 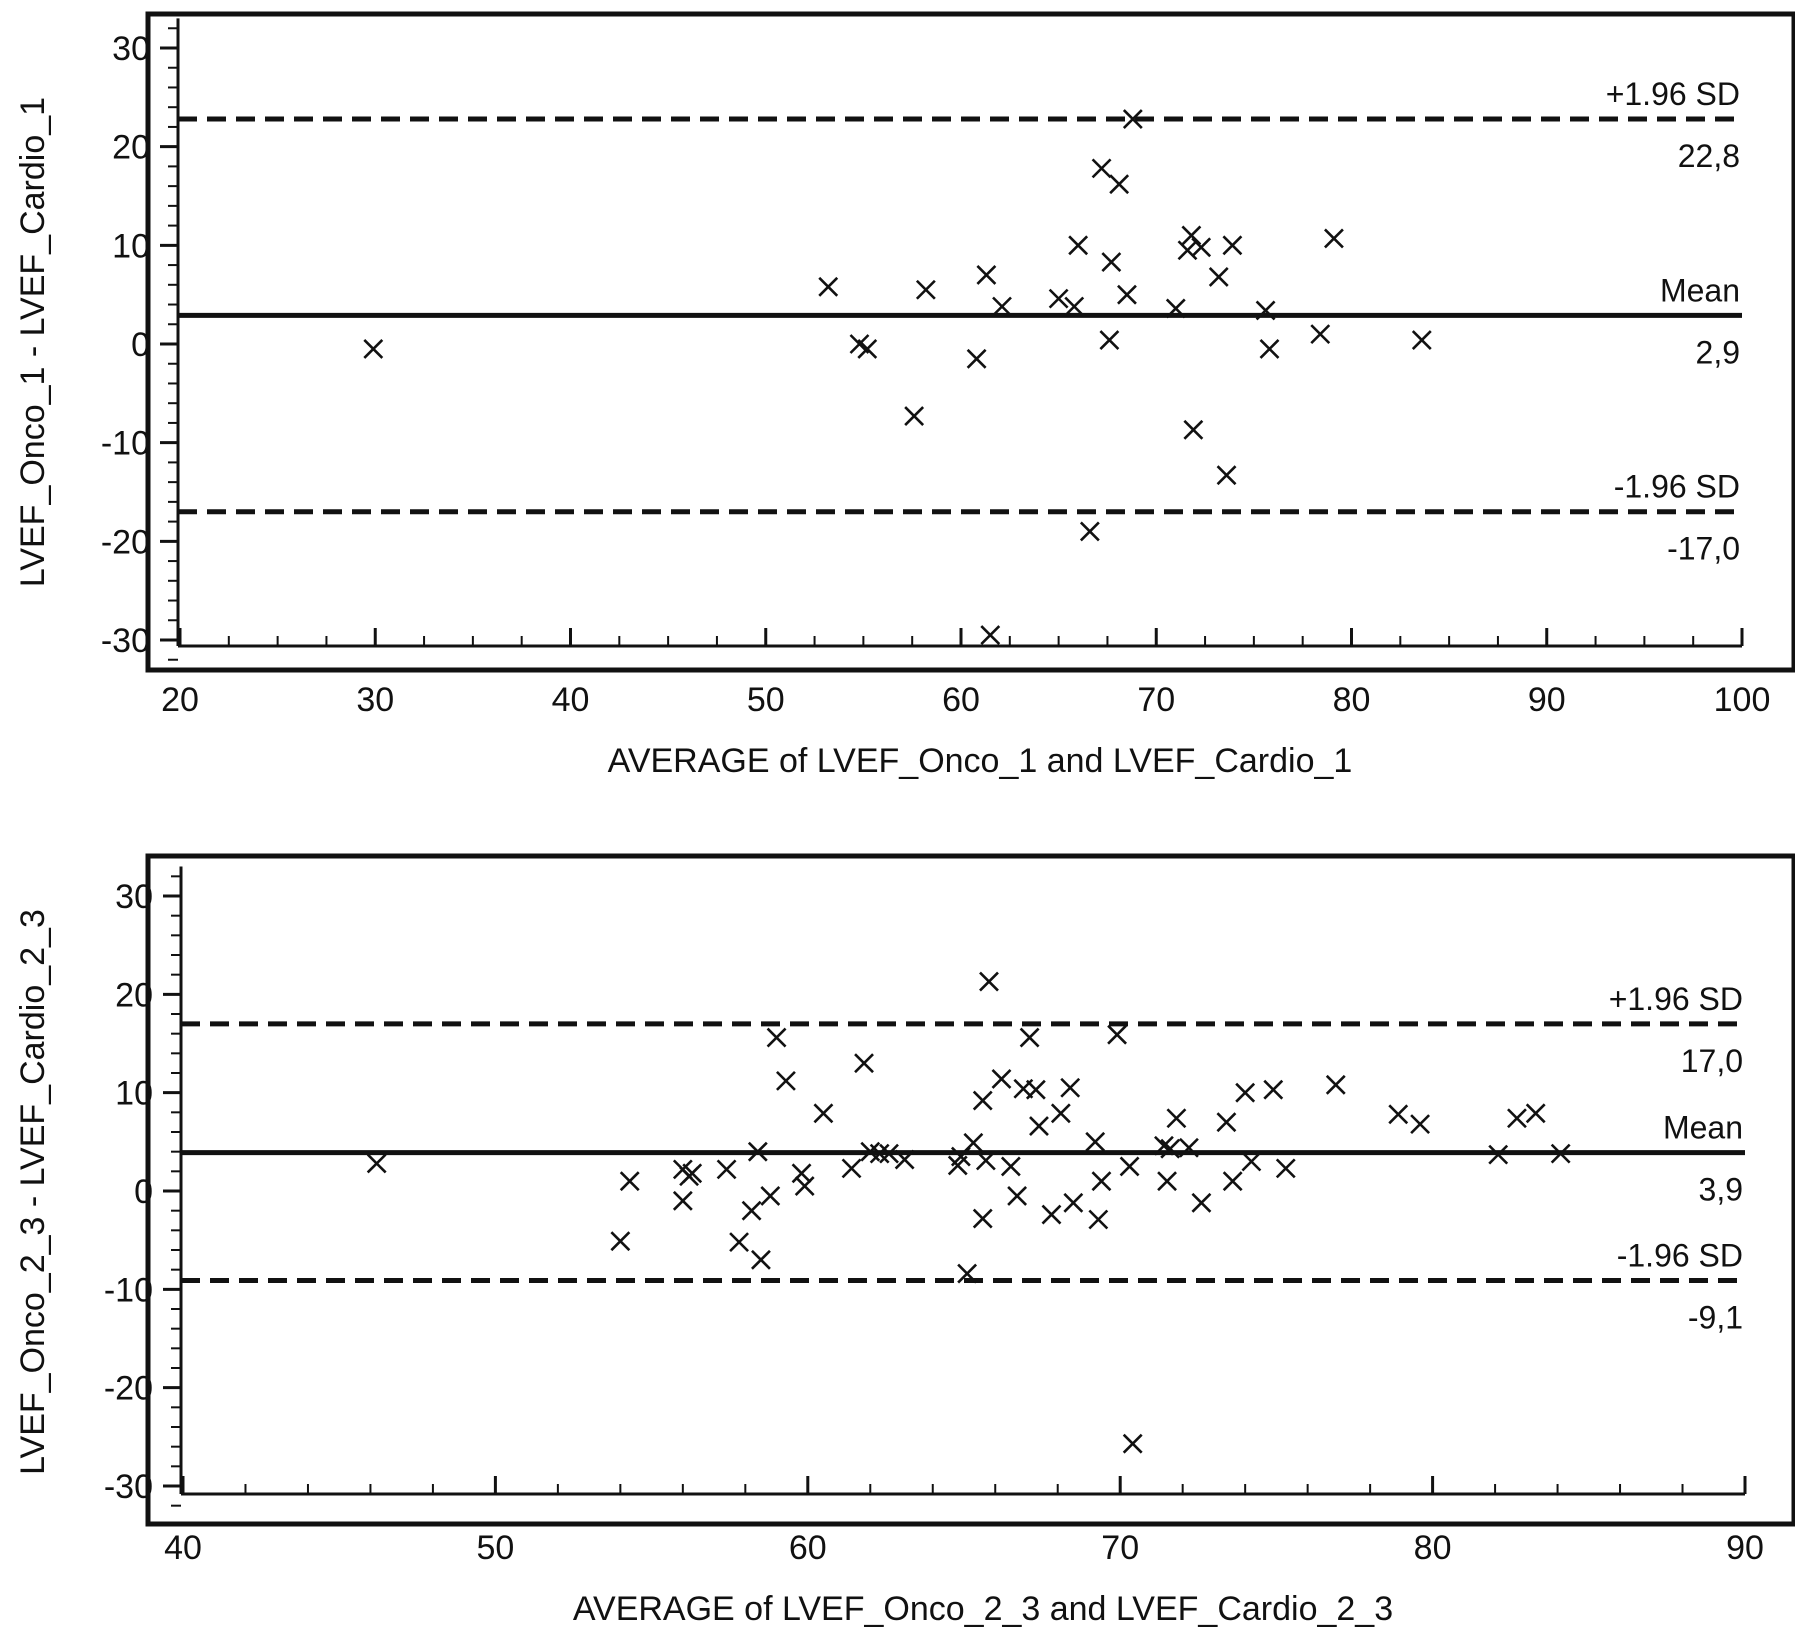 I want to click on x-tick-label: 60, so click(x=808, y=1548).